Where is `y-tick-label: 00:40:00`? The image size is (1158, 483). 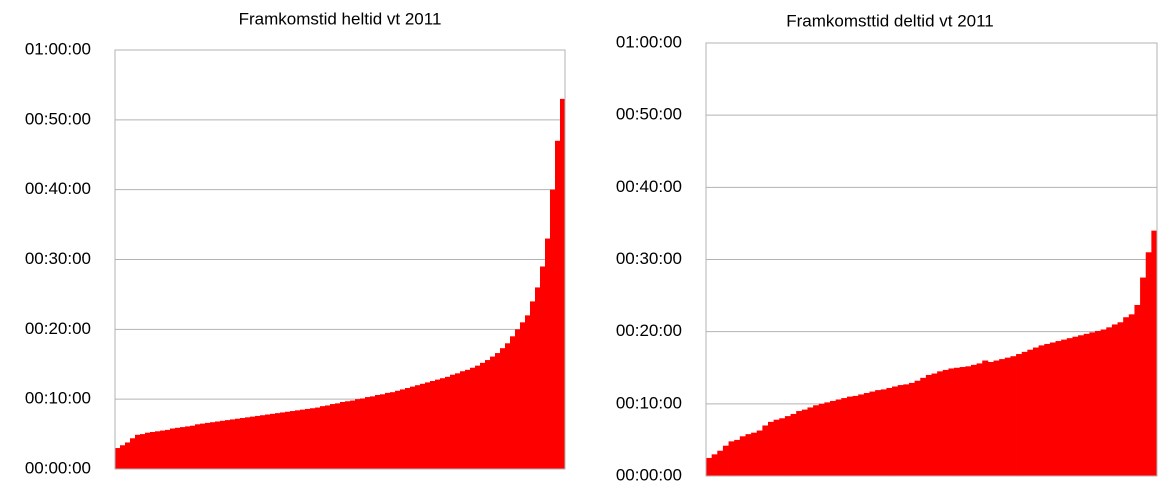 y-tick-label: 00:40:00 is located at coordinates (58, 188).